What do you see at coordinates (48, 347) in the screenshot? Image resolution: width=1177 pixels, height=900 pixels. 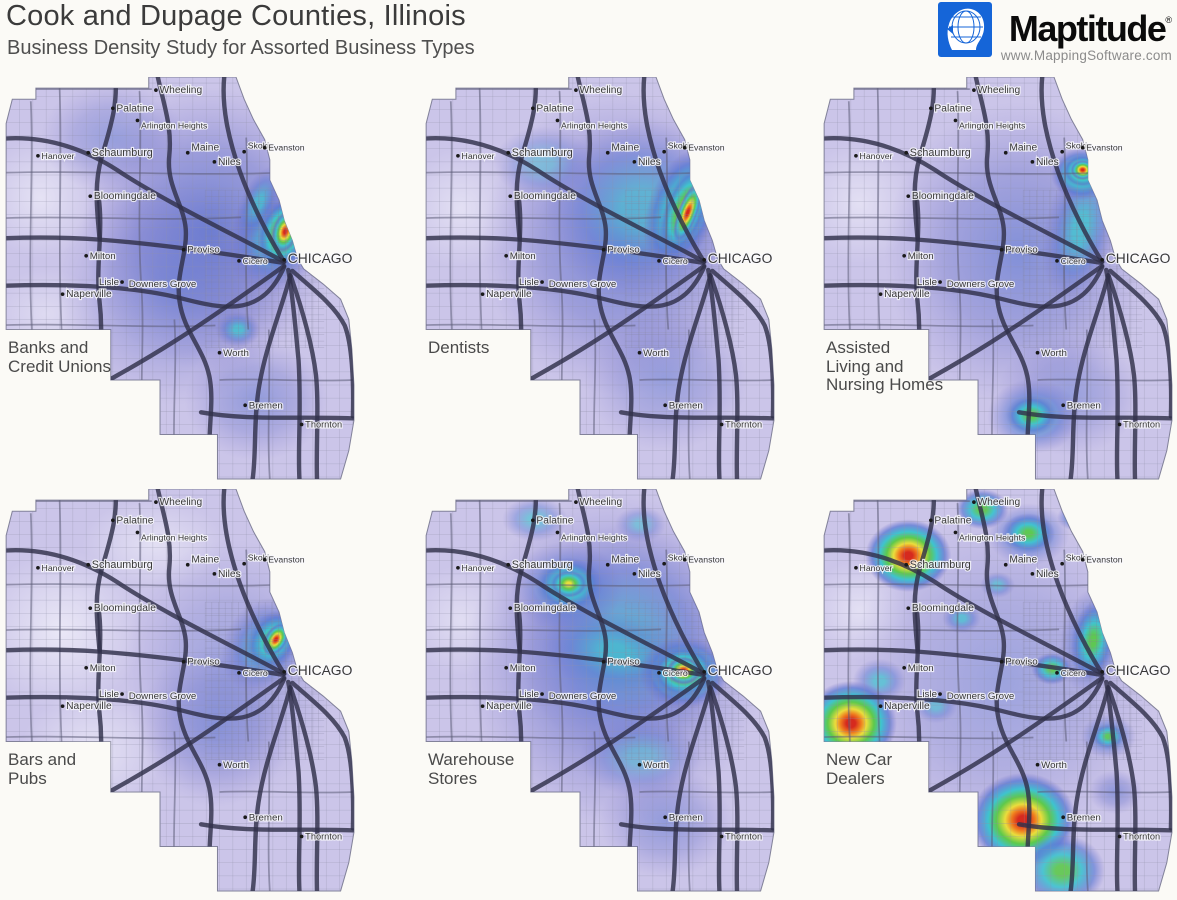 I see `map-label-line: Banks and` at bounding box center [48, 347].